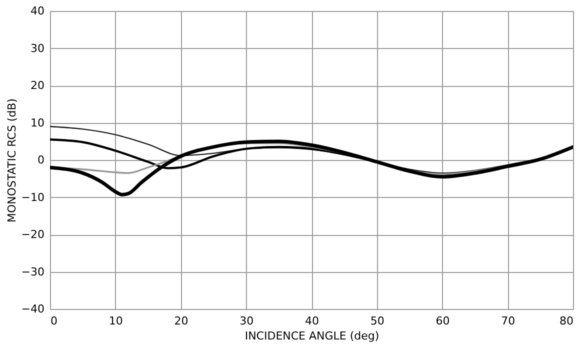 This screenshot has height=346, width=578. What do you see at coordinates (32, 197) in the screenshot?
I see `y-tick-label: −10` at bounding box center [32, 197].